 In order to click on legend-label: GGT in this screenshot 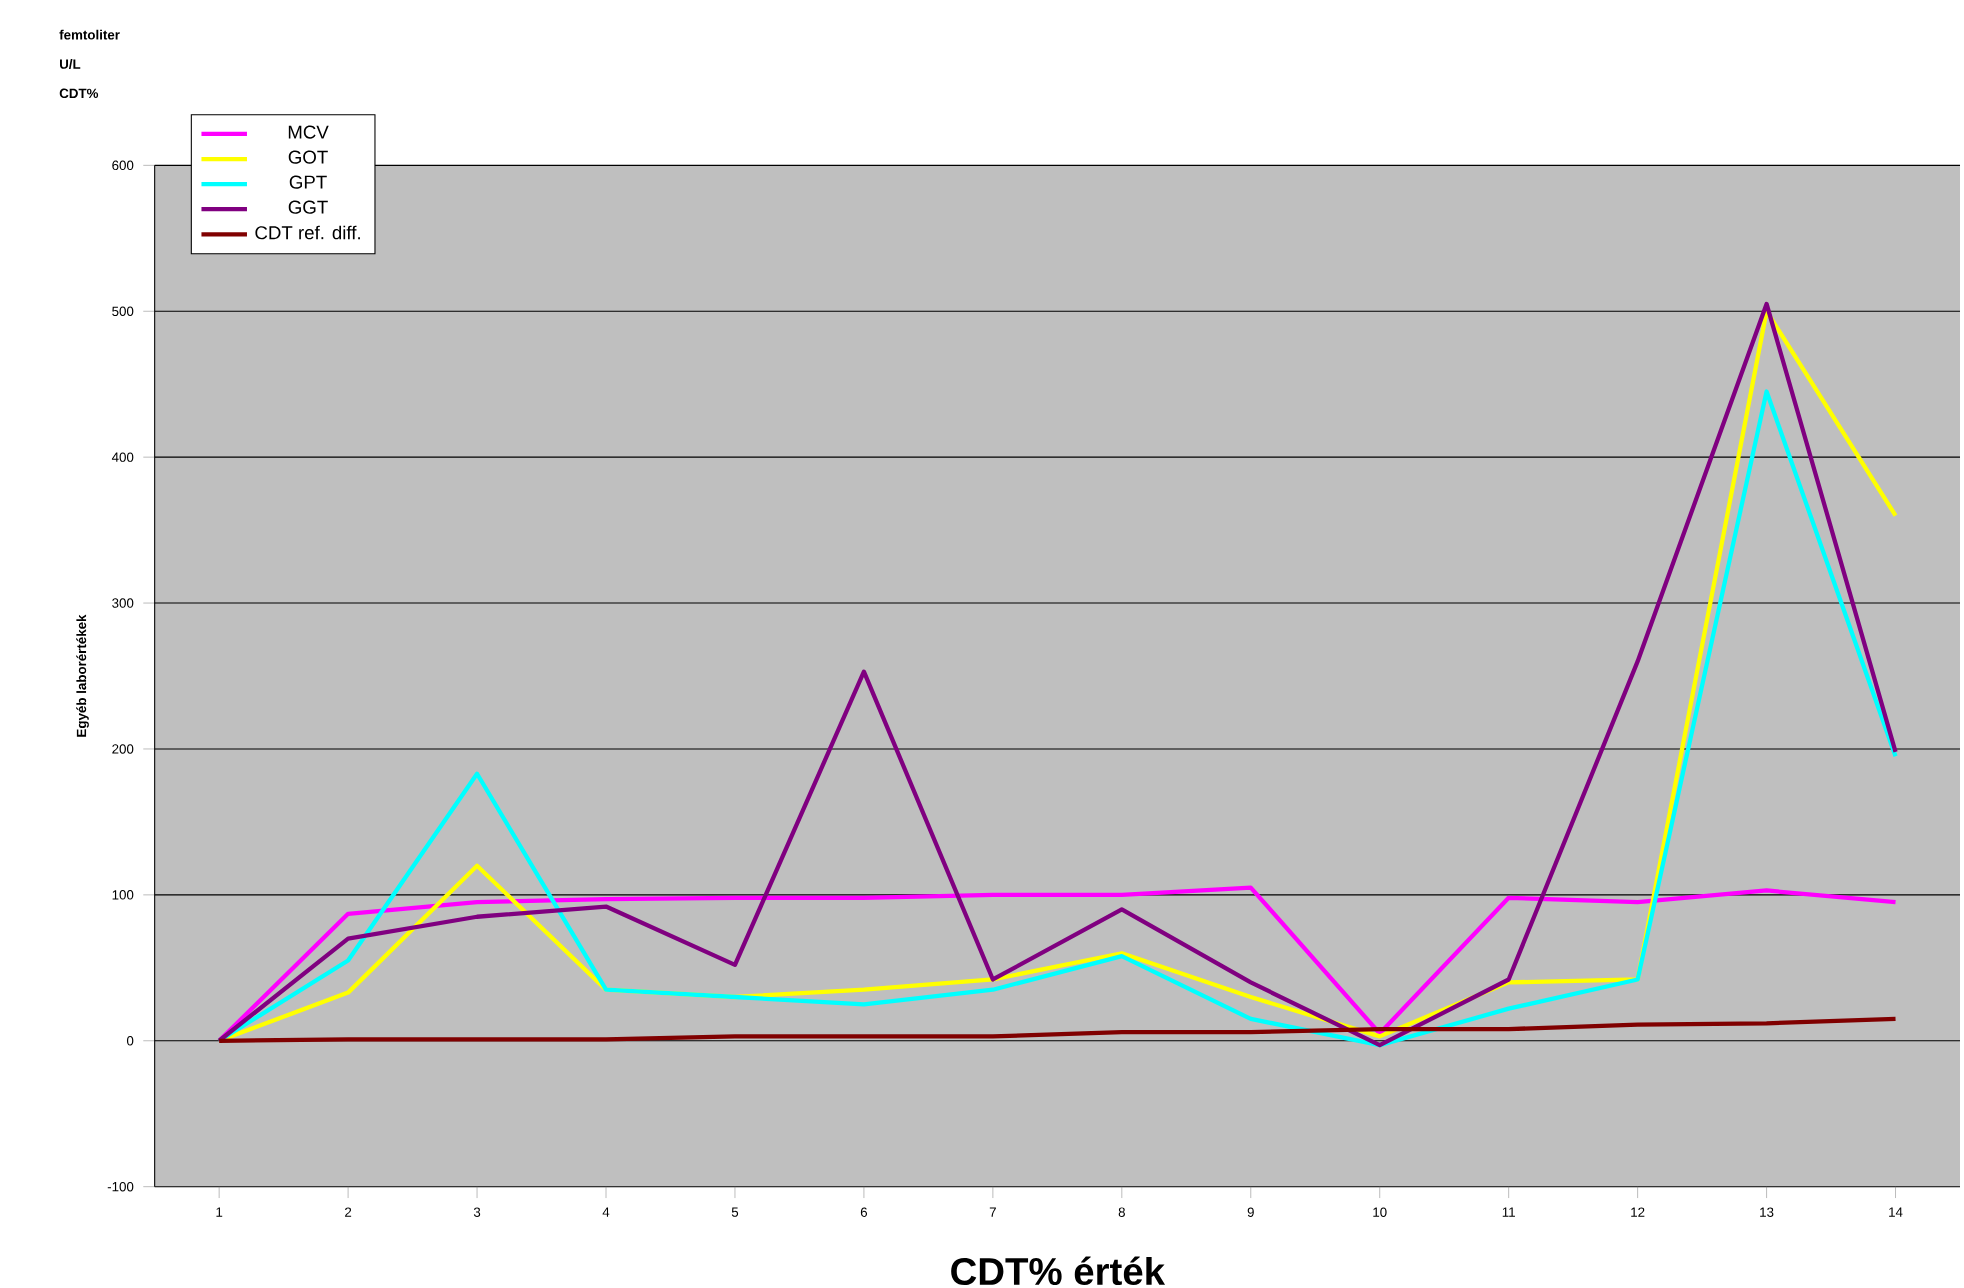, I will do `click(308, 207)`.